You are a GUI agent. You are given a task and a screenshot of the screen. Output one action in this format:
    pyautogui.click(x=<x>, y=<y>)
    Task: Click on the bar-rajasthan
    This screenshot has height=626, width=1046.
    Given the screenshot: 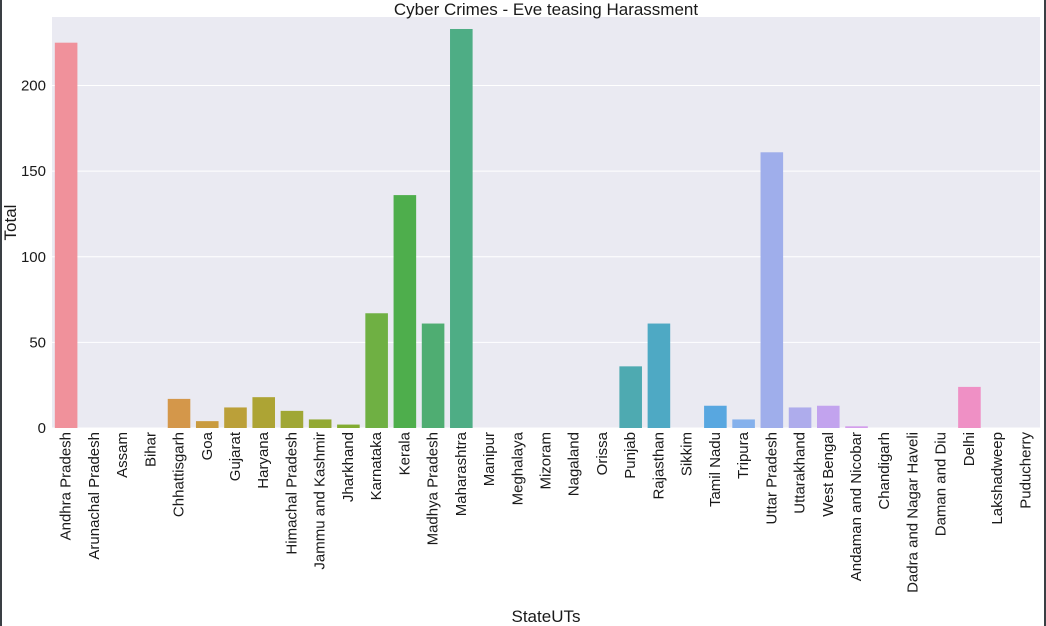 What is the action you would take?
    pyautogui.click(x=659, y=375)
    